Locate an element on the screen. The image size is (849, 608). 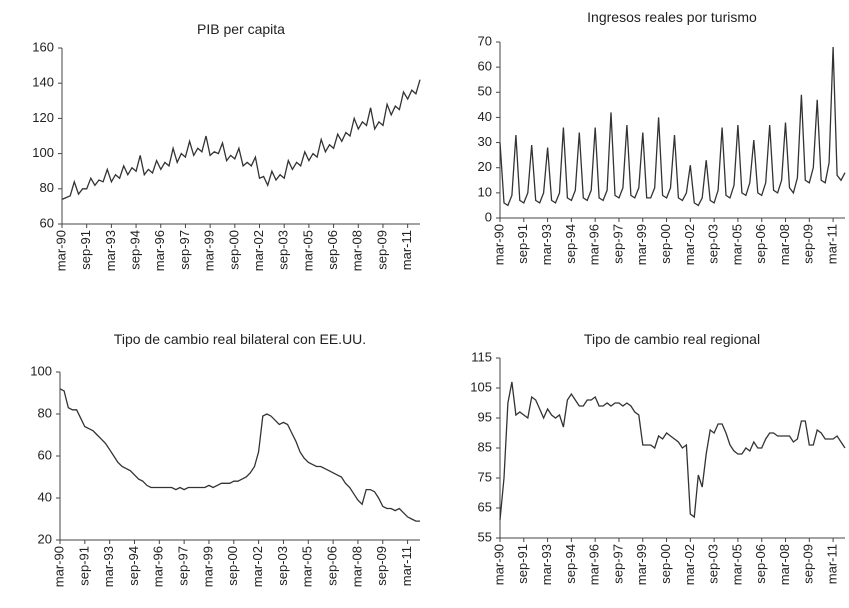
chart-title: Tipo de cambio real bilateral con EE.UU. is located at coordinates (240, 339).